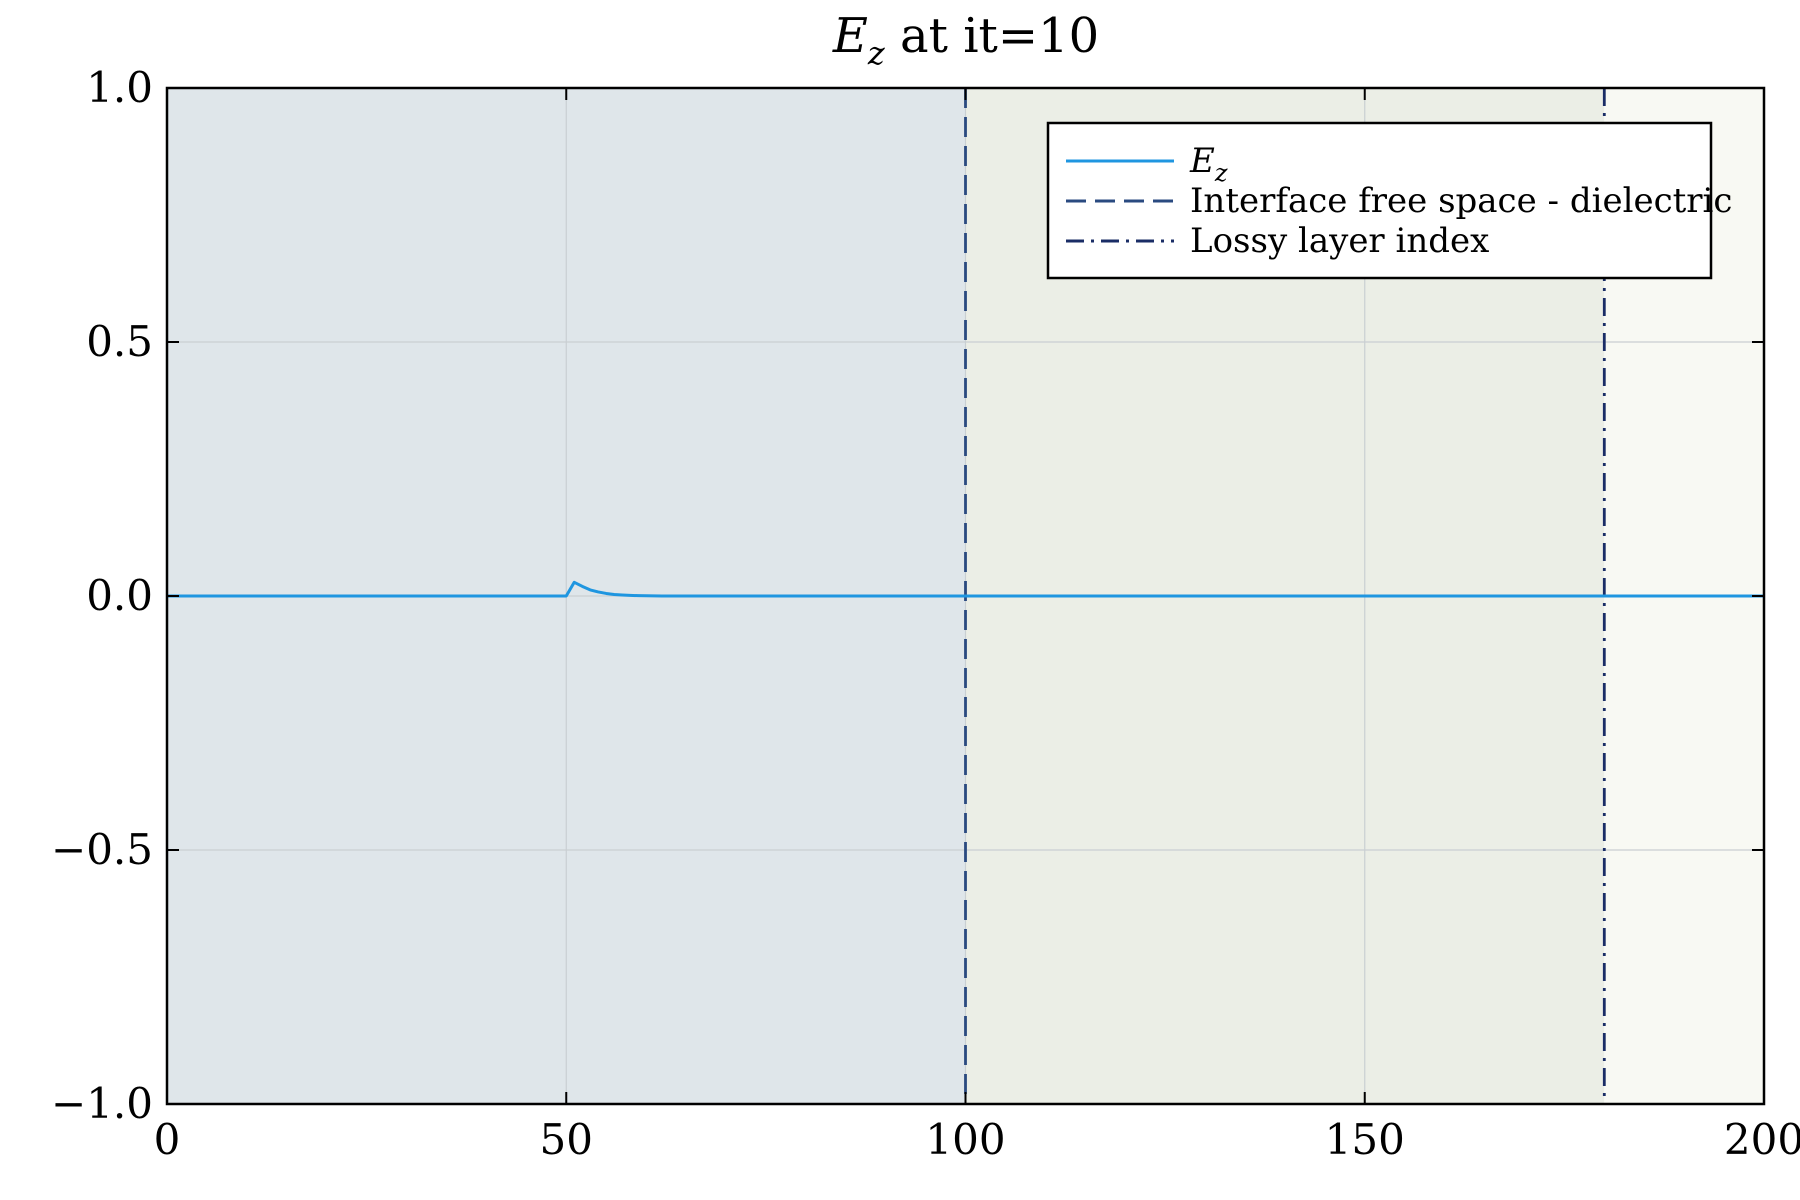  Describe the element at coordinates (965, 1139) in the screenshot. I see `x-tick-label-100: 100` at that location.